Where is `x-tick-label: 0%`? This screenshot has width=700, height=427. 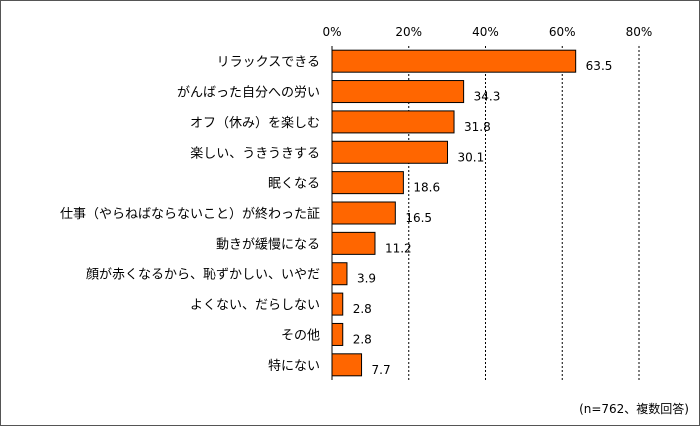 x-tick-label: 0% is located at coordinates (331, 32).